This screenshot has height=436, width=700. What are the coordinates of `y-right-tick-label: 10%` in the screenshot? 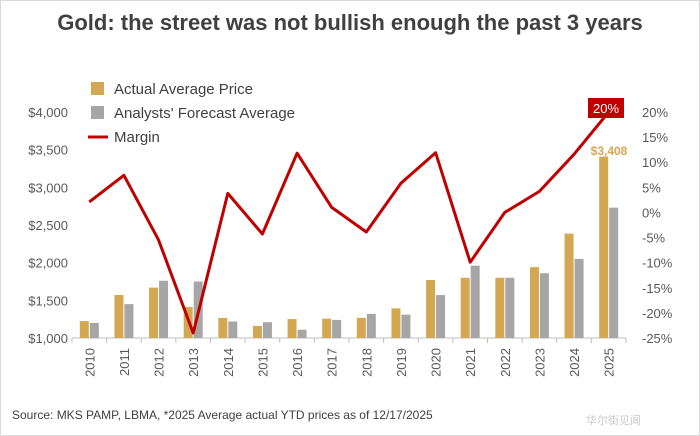 It's located at (655, 162).